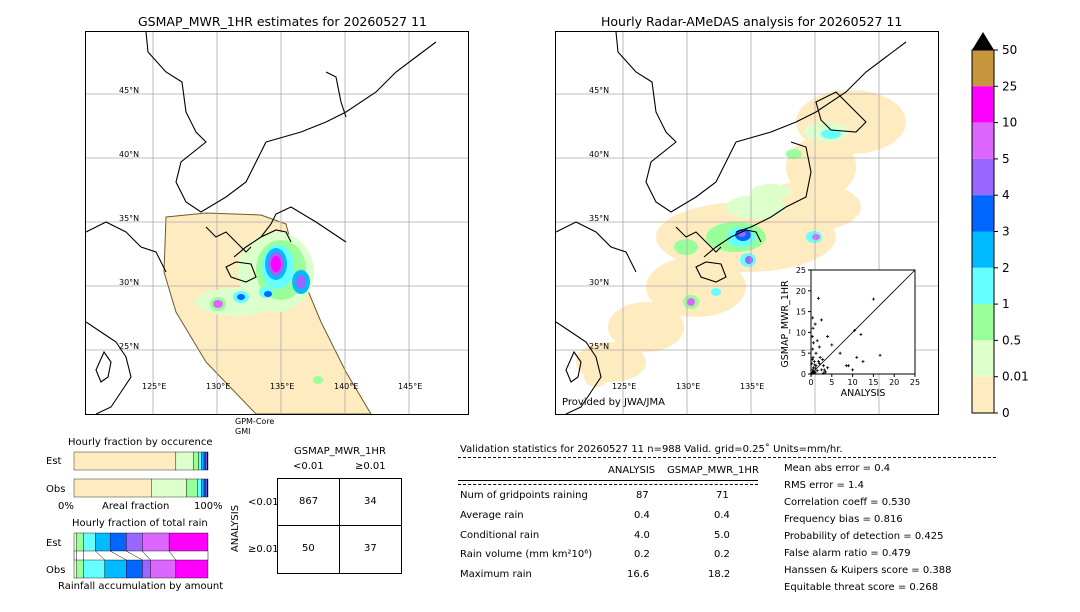 The image size is (1080, 612). Describe the element at coordinates (129, 346) in the screenshot. I see `left-lat-label-25: 25°N` at that location.